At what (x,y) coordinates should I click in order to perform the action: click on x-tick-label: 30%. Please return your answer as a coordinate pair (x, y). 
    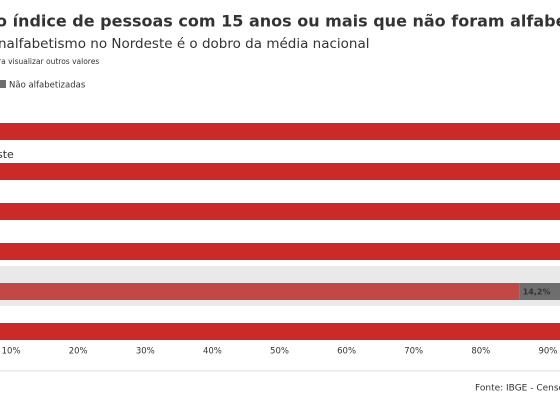
    Looking at the image, I should click on (145, 352).